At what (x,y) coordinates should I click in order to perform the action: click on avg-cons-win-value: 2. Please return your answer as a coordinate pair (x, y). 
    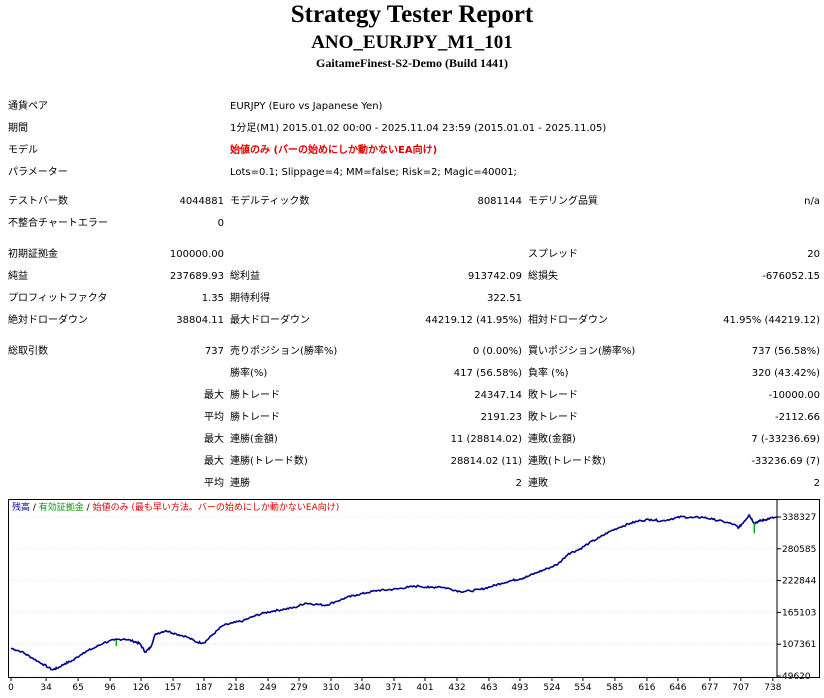
    Looking at the image, I should click on (518, 483).